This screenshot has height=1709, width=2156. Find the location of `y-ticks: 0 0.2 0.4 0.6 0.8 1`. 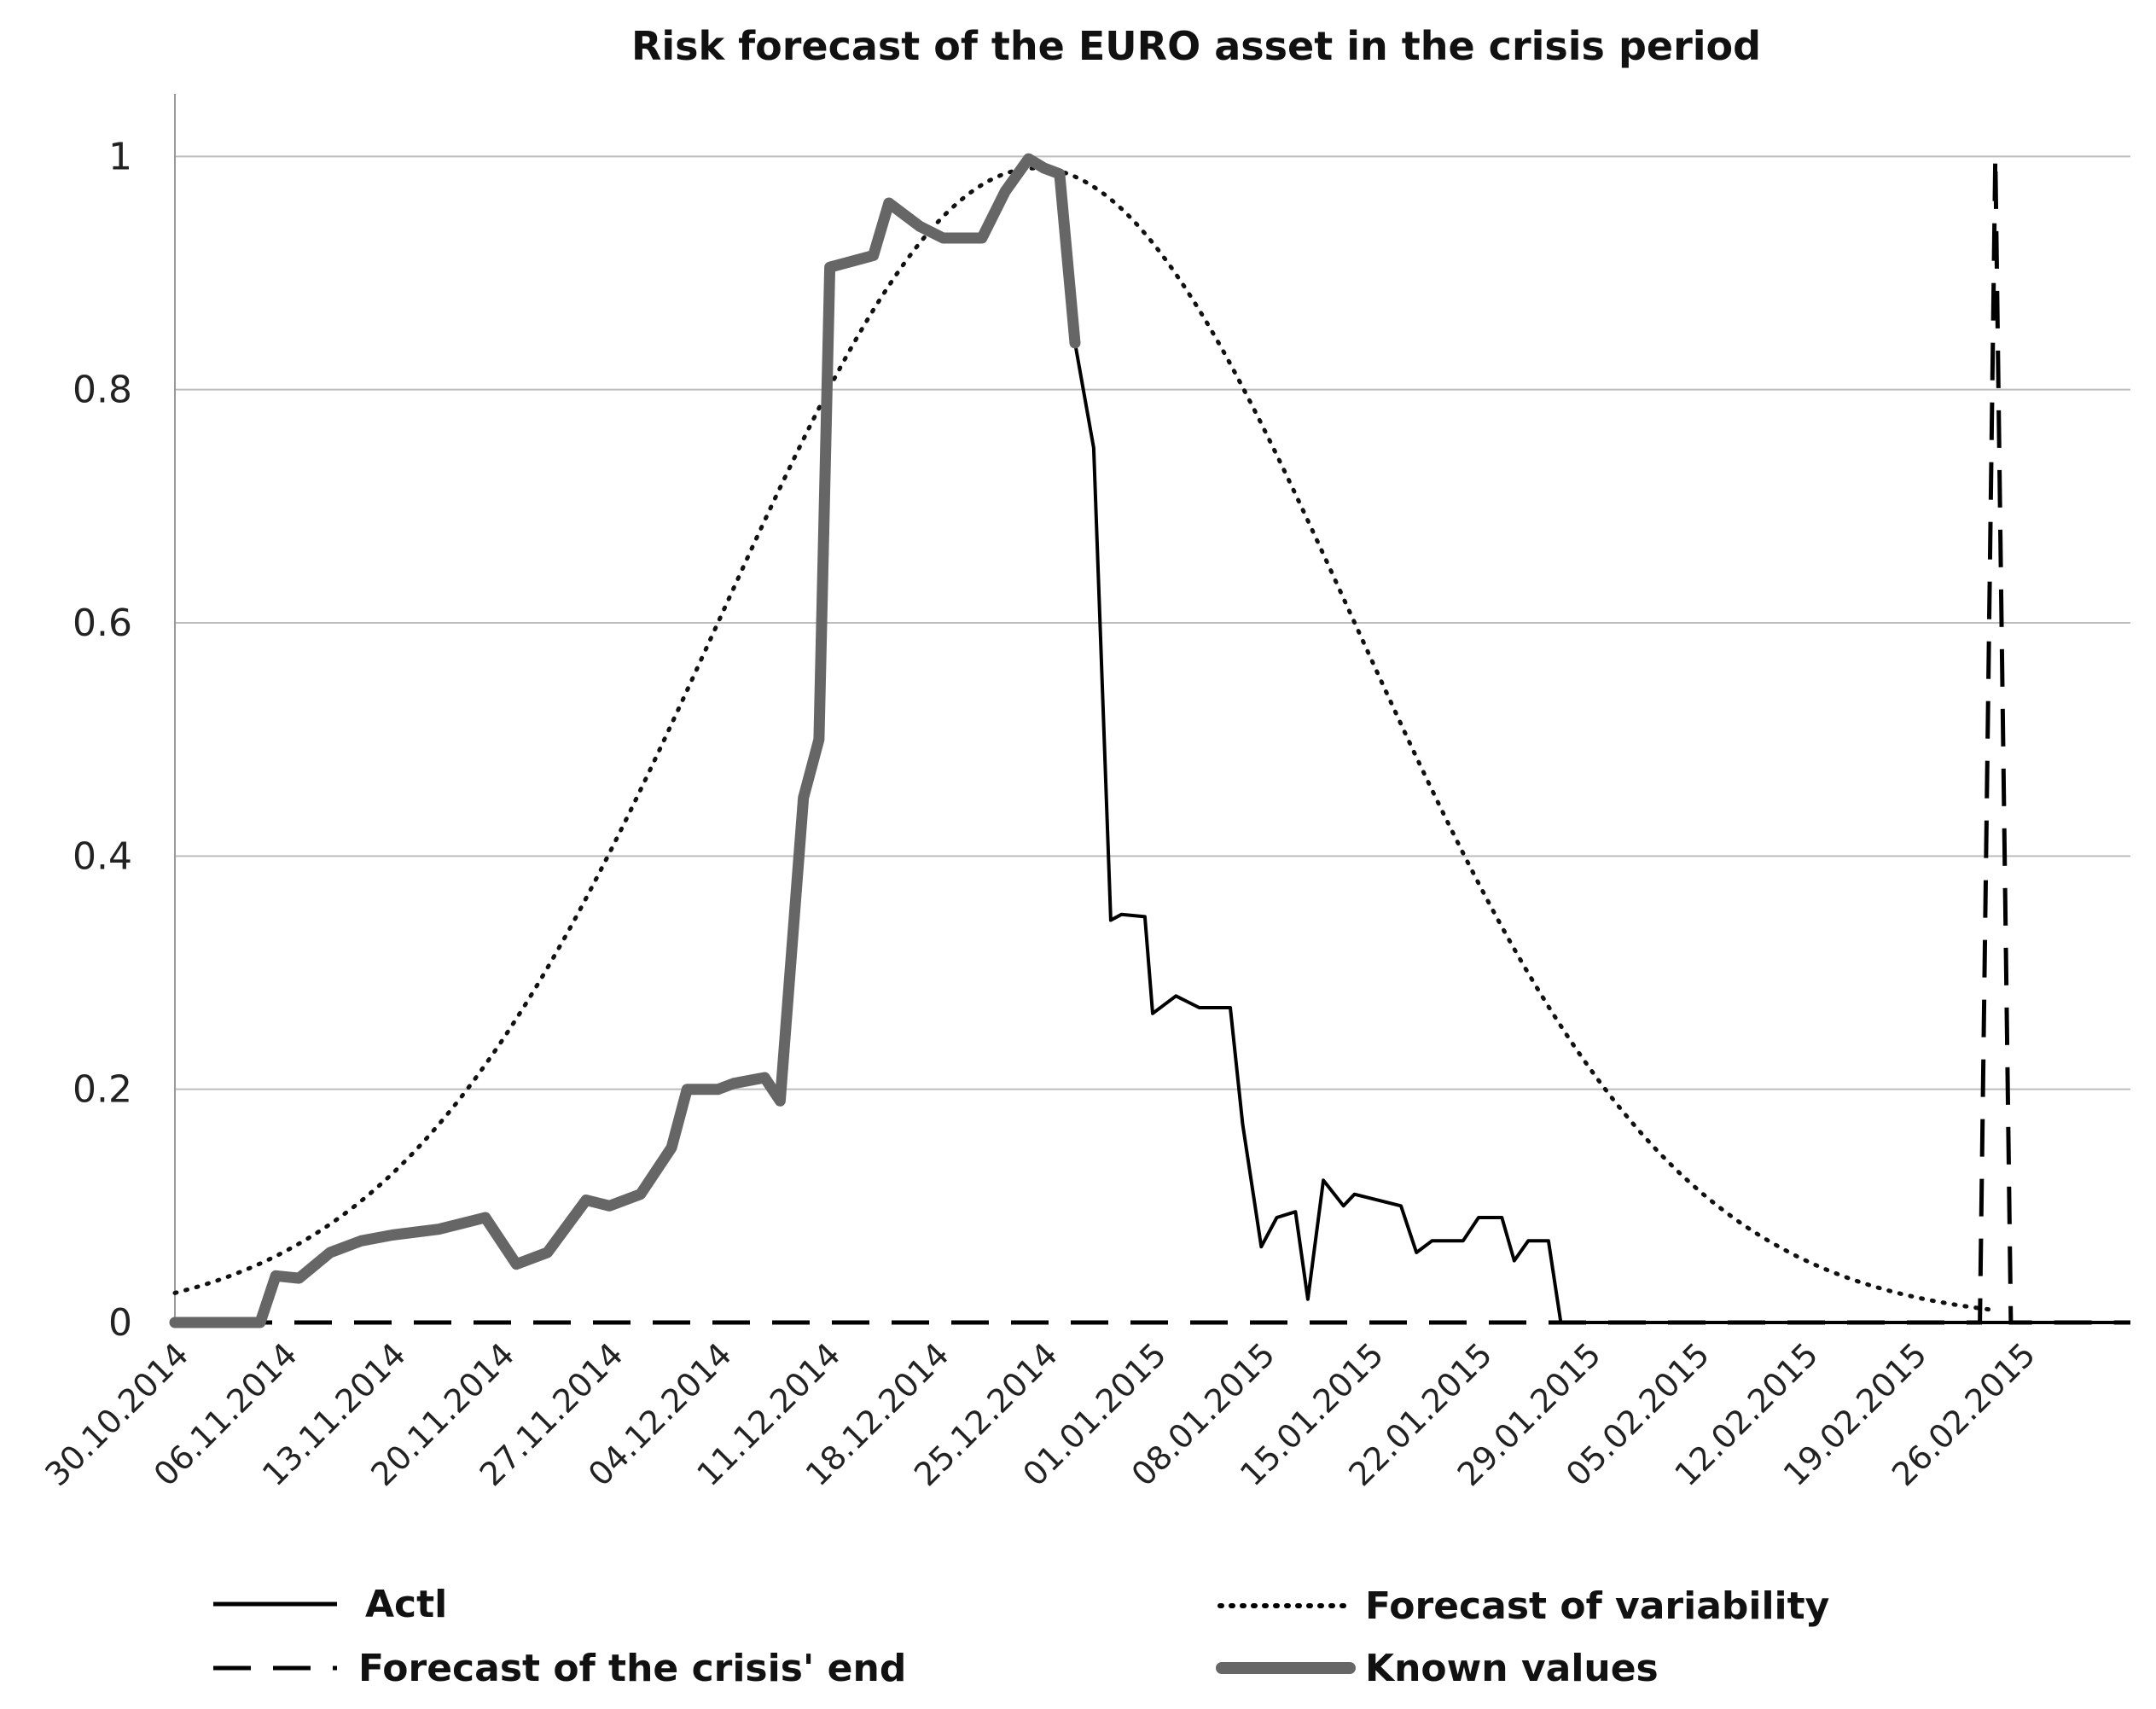

y-ticks: 0 0.2 0.4 0.6 0.8 1 is located at coordinates (102, 740).